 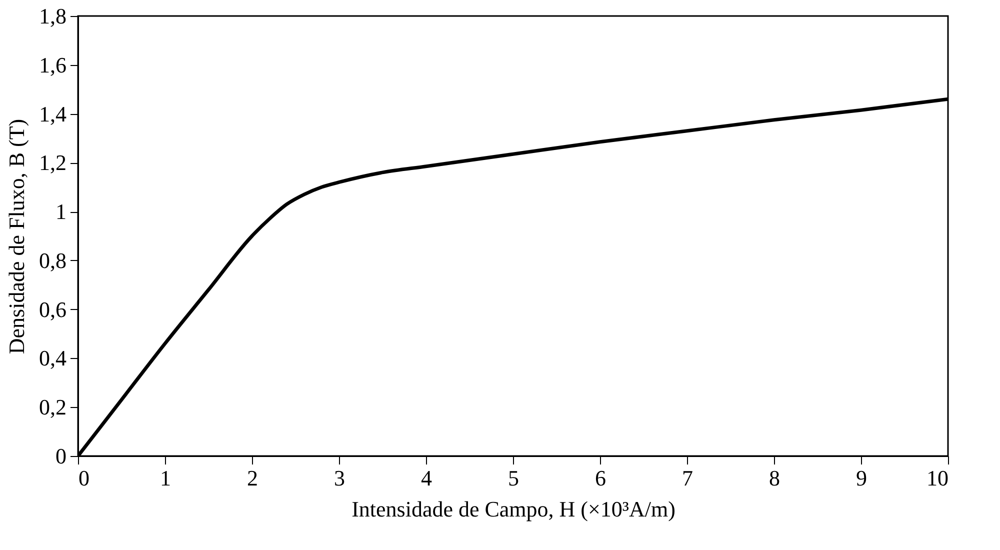 I want to click on y-tick-label: 1,2, so click(x=52, y=163).